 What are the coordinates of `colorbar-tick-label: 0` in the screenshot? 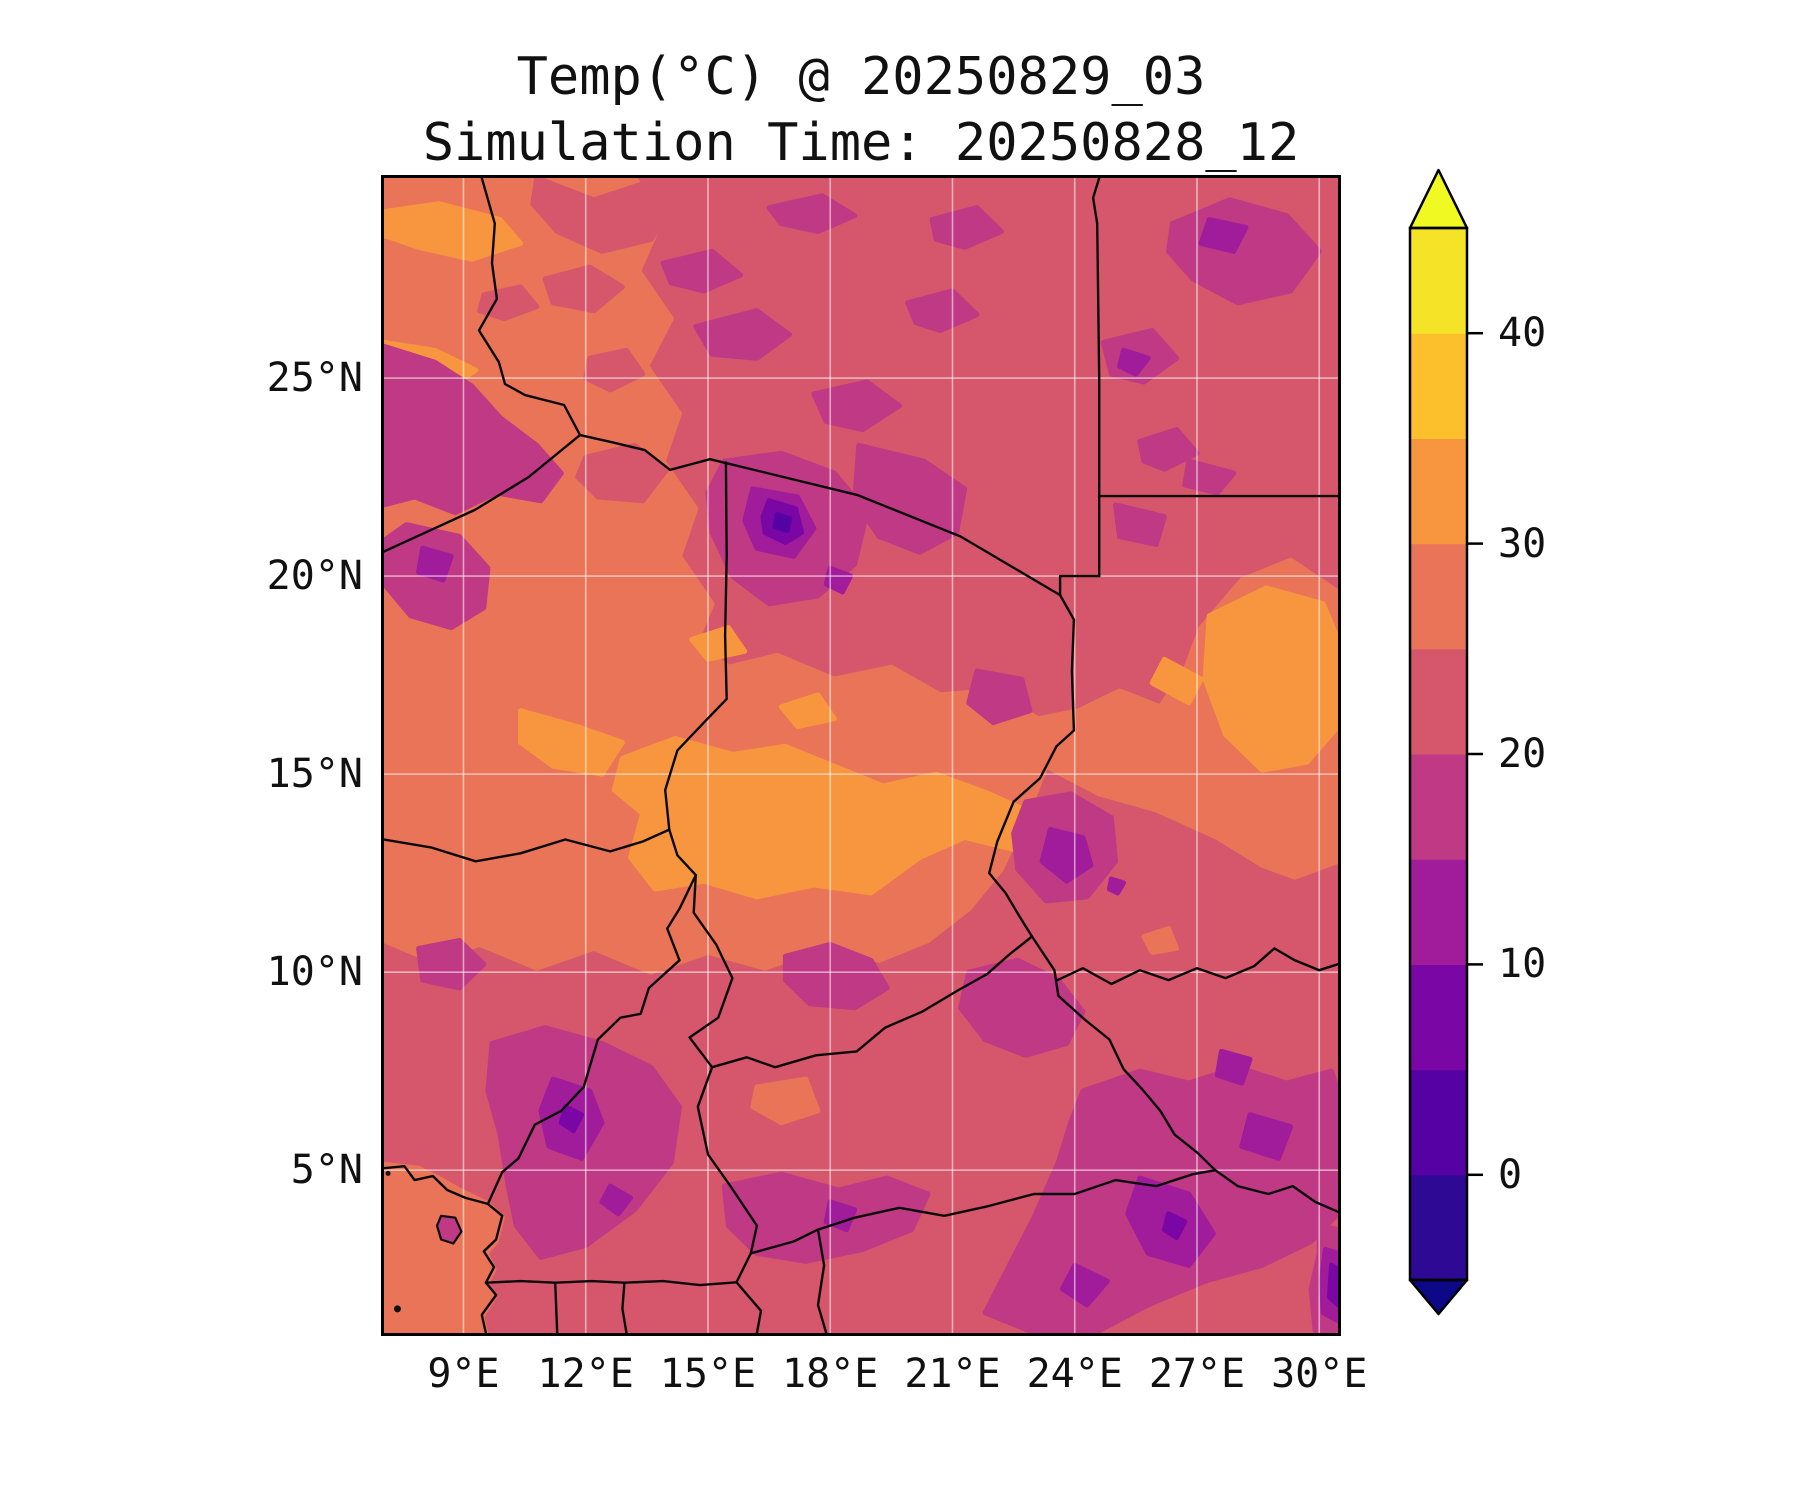 It's located at (1510, 1174).